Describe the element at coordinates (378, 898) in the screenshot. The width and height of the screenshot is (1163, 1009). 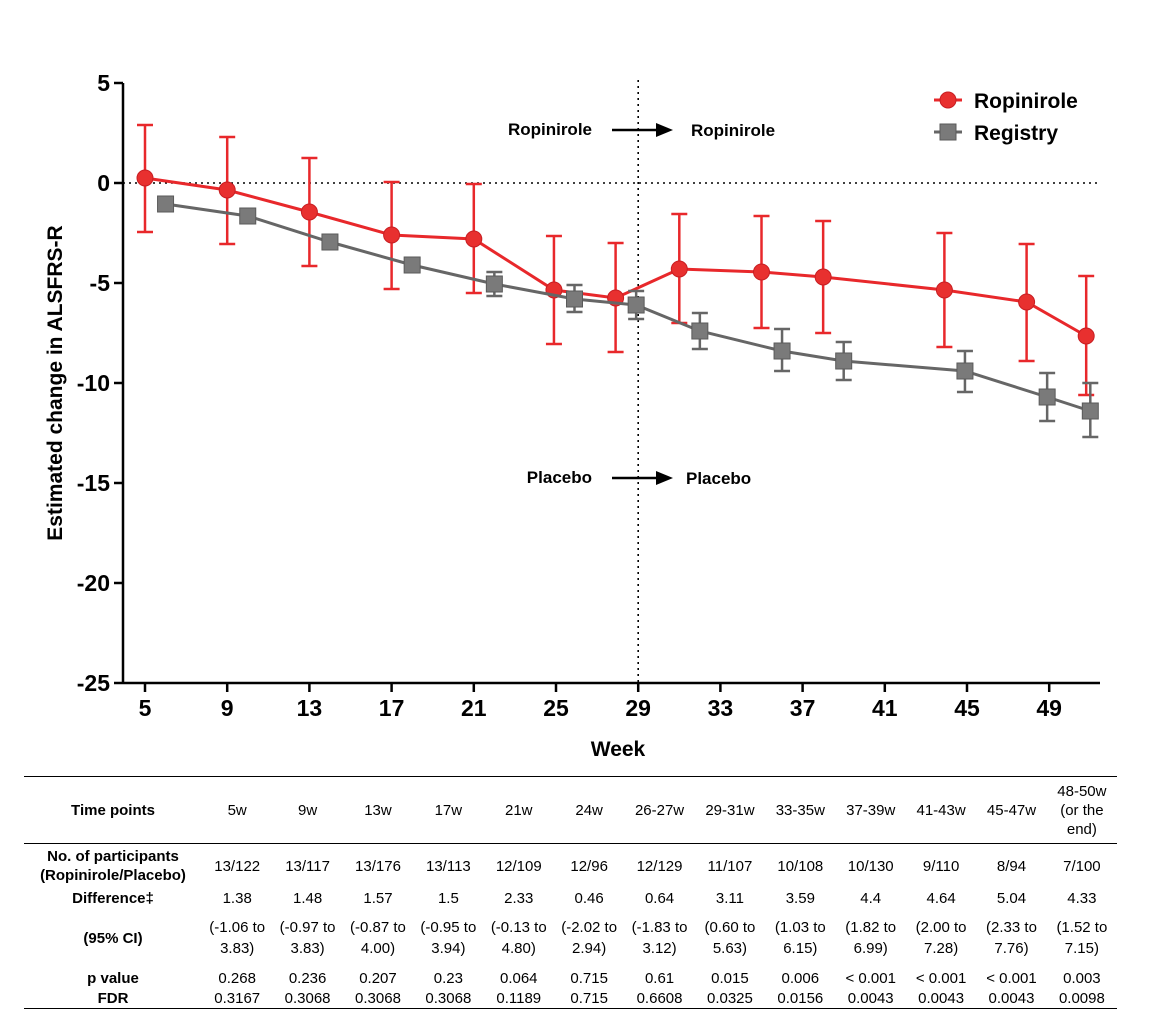
I see `difference-cell: 1.57` at that location.